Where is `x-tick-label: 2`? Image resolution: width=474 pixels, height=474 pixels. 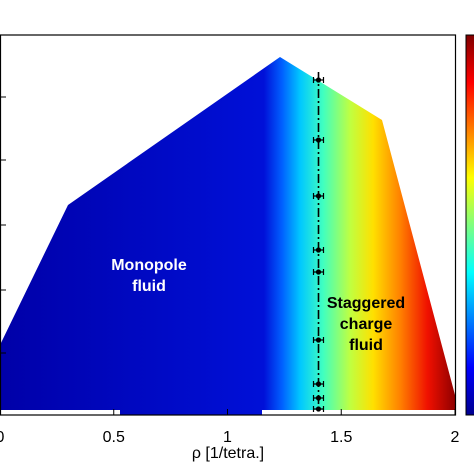
x-tick-label: 2 is located at coordinates (455, 437).